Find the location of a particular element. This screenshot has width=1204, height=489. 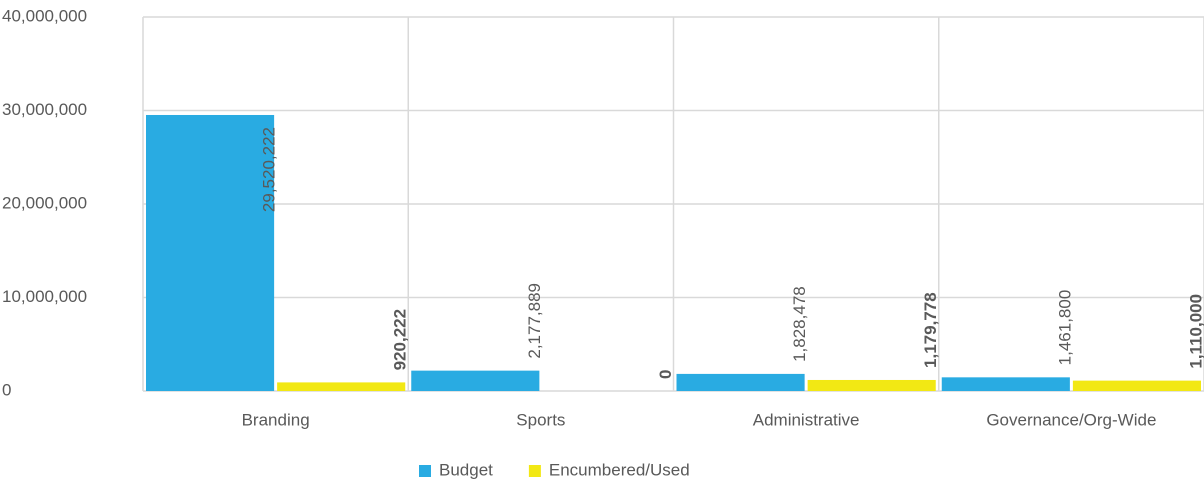

data-label: 1,828,478 is located at coordinates (799, 324).